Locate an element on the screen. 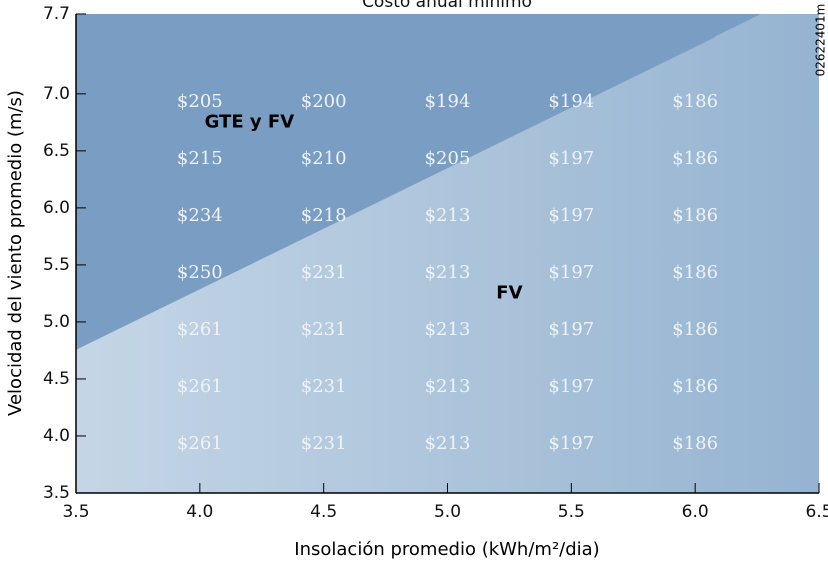 This screenshot has height=564, width=828. side-note: 02622401m is located at coordinates (821, 40).